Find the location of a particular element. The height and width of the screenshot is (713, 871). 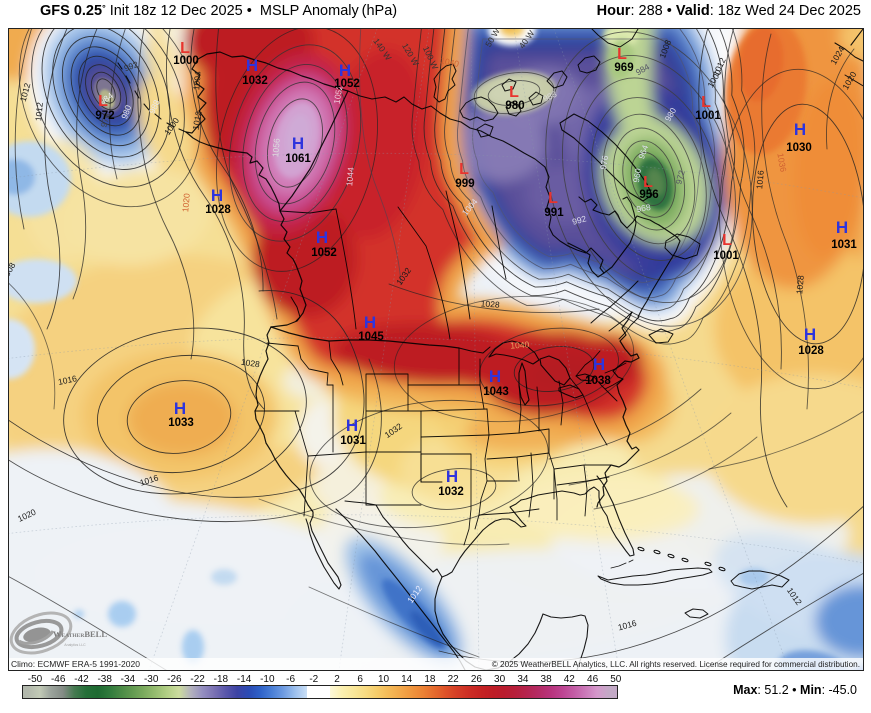

svg-text: 999 is located at coordinates (464, 184).